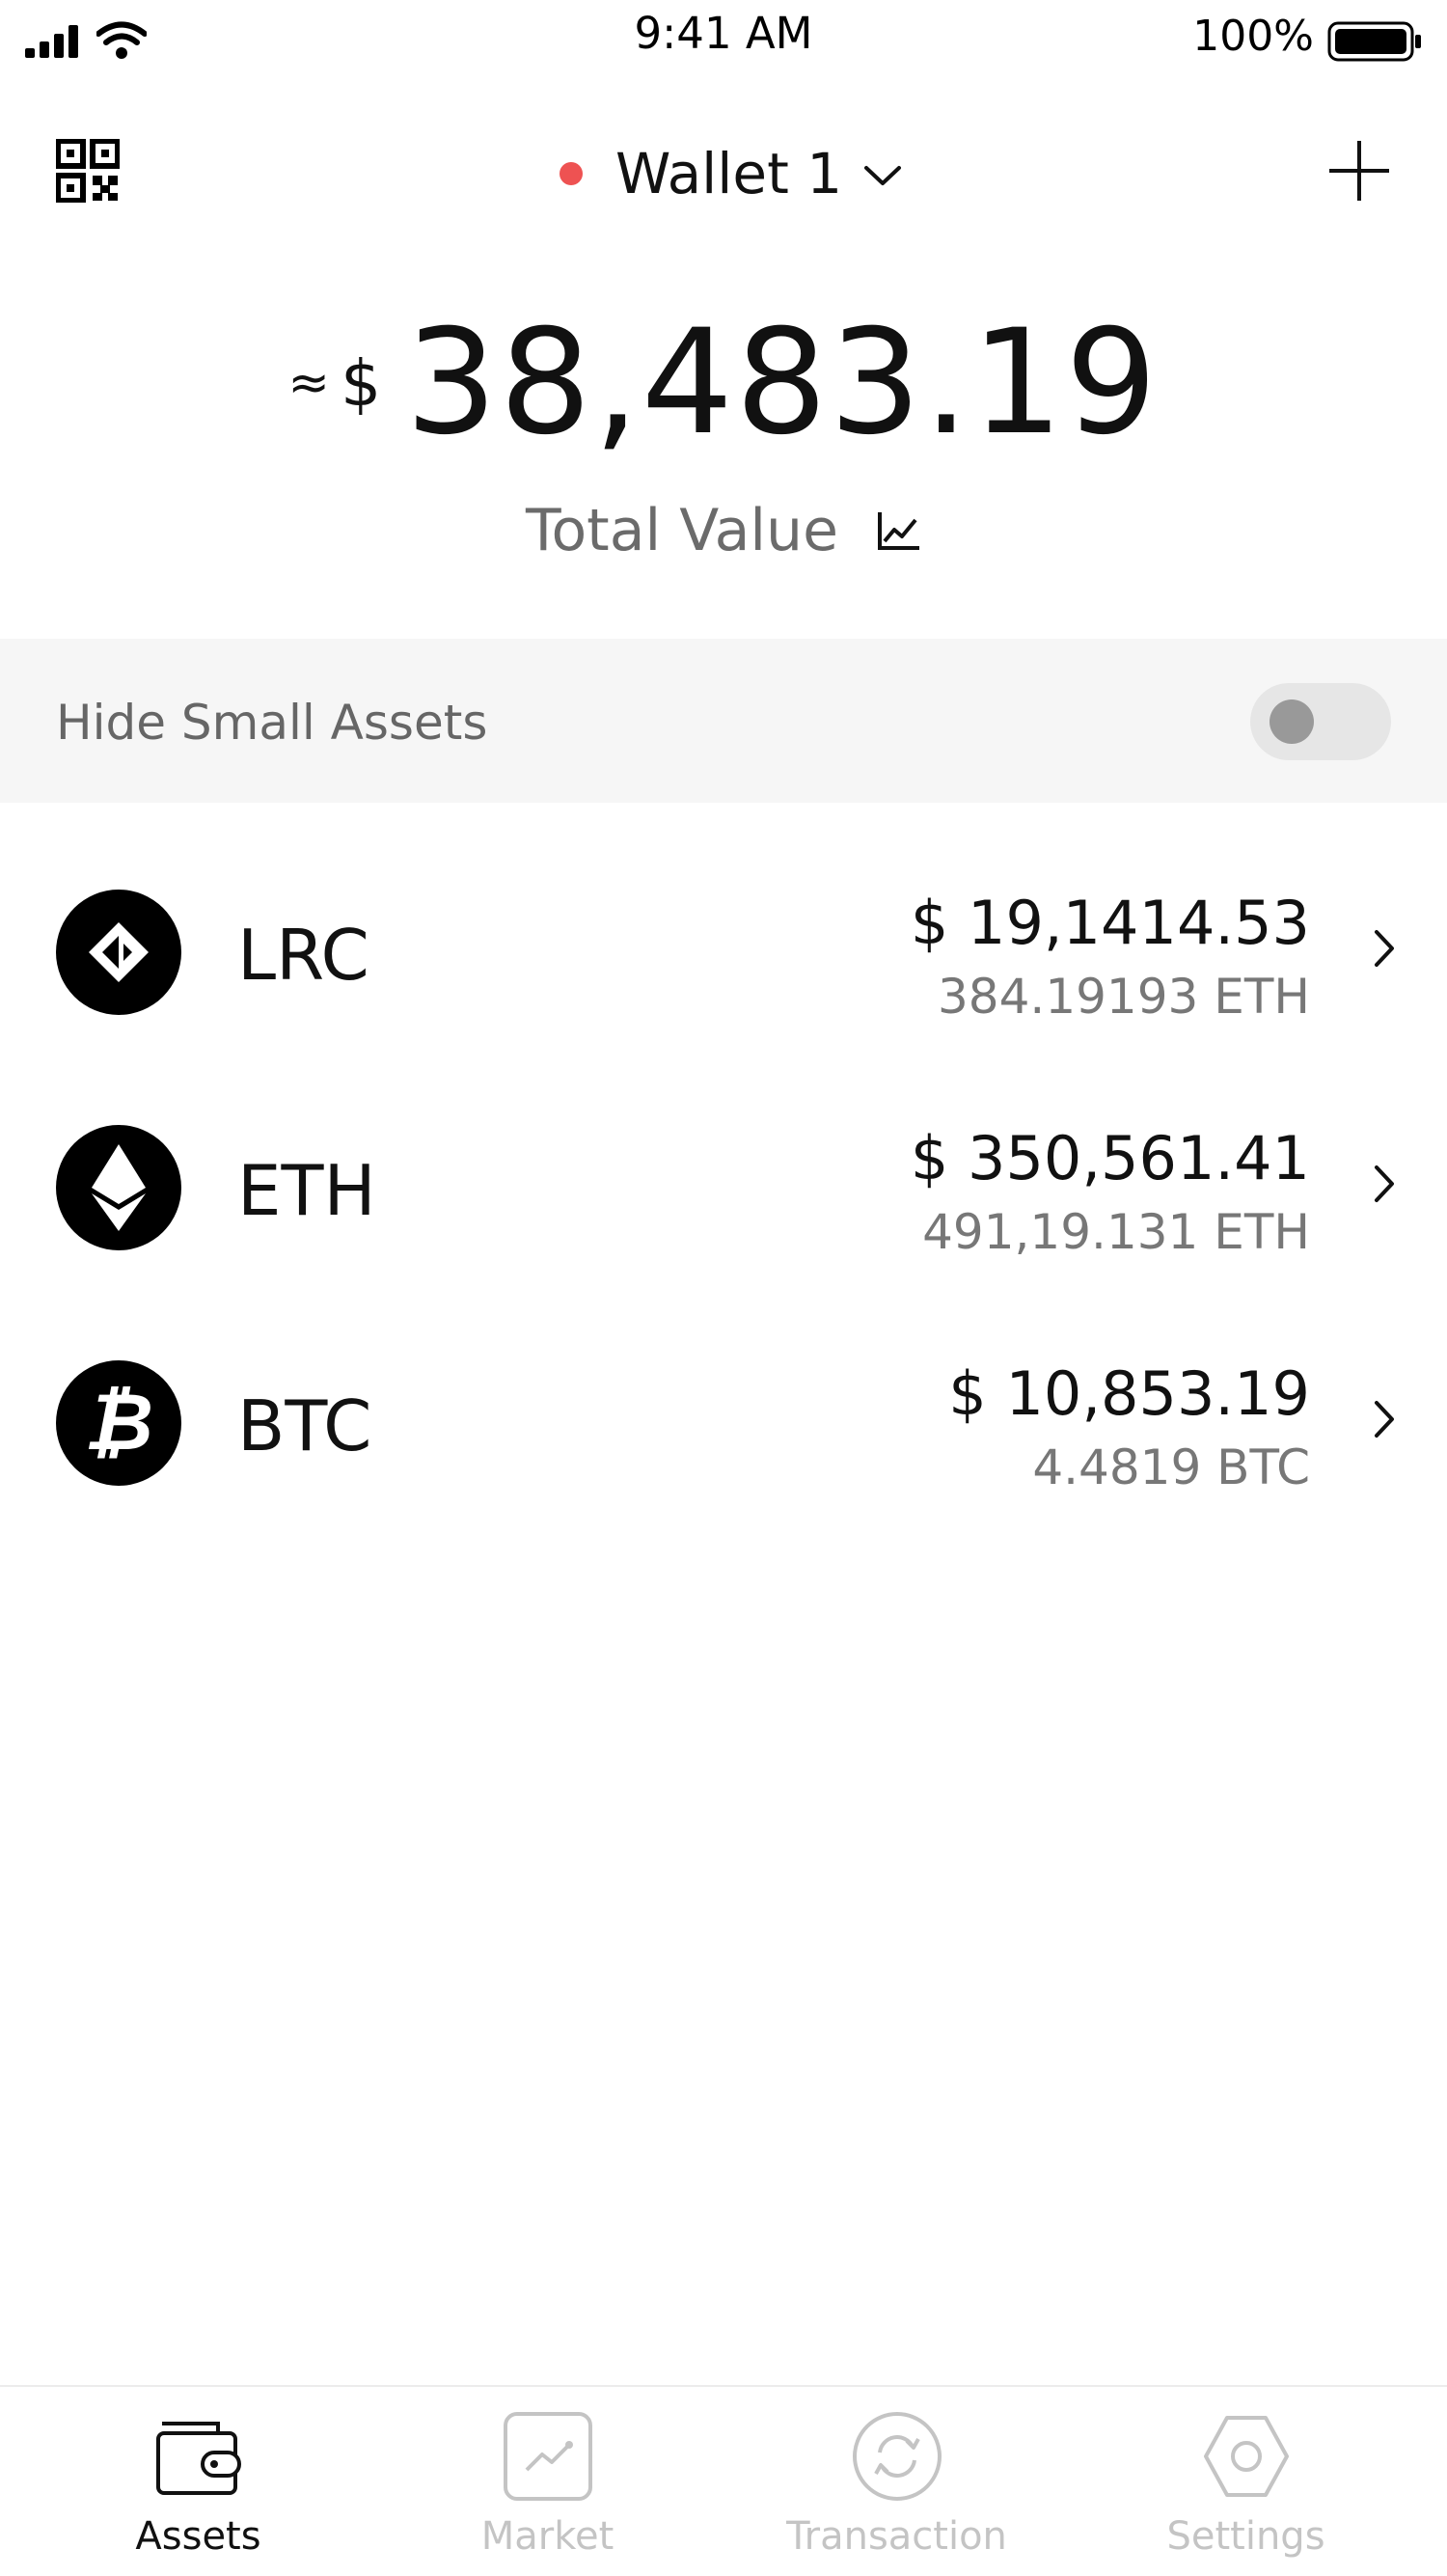 The image size is (1447, 2576). I want to click on wallet-selector: Wallet 1, so click(731, 174).